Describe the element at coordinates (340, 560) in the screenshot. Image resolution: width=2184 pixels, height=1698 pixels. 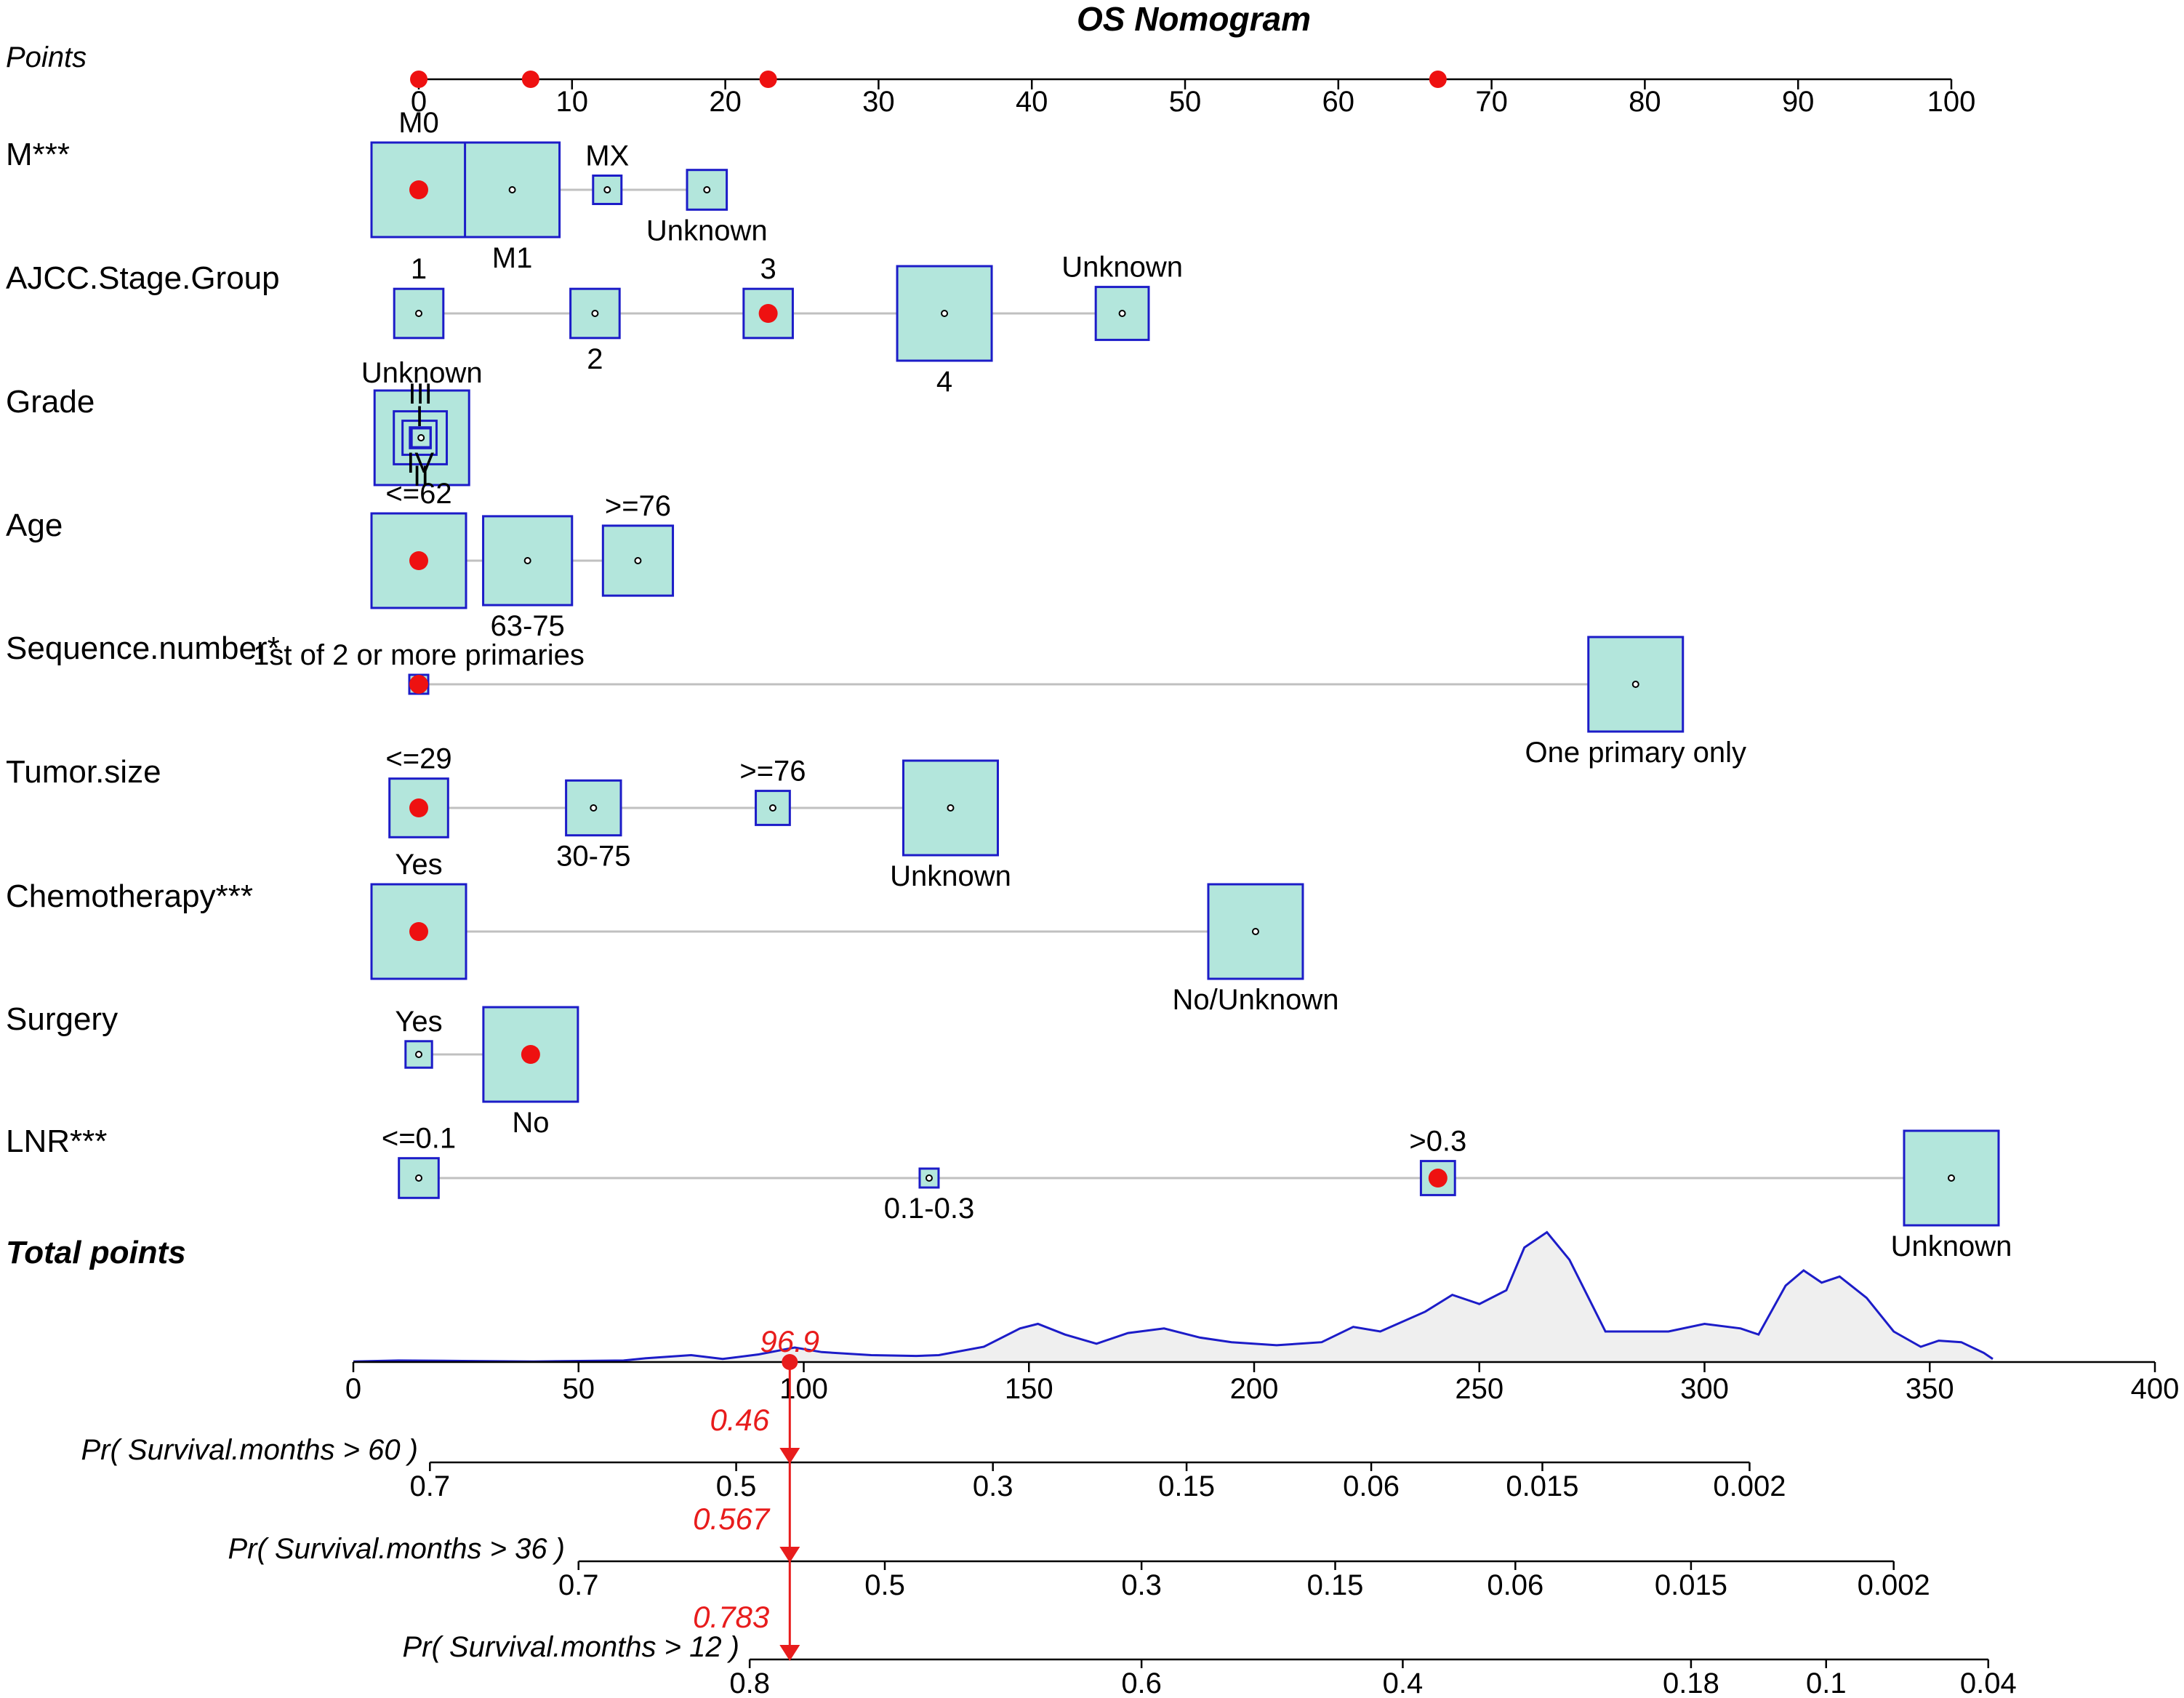
I see `variable-row: Age <=62 63-75 >=76` at that location.